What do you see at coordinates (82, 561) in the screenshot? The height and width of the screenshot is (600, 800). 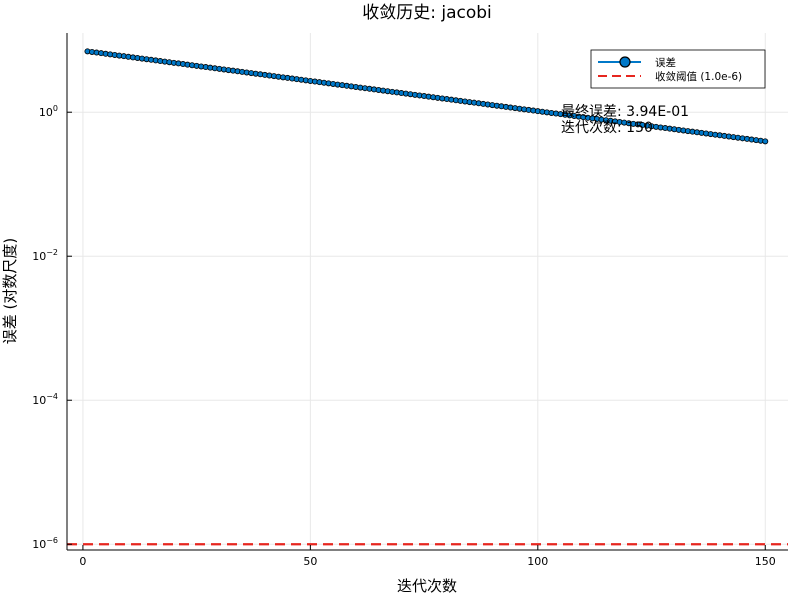 I see `x-tick-label: 0` at bounding box center [82, 561].